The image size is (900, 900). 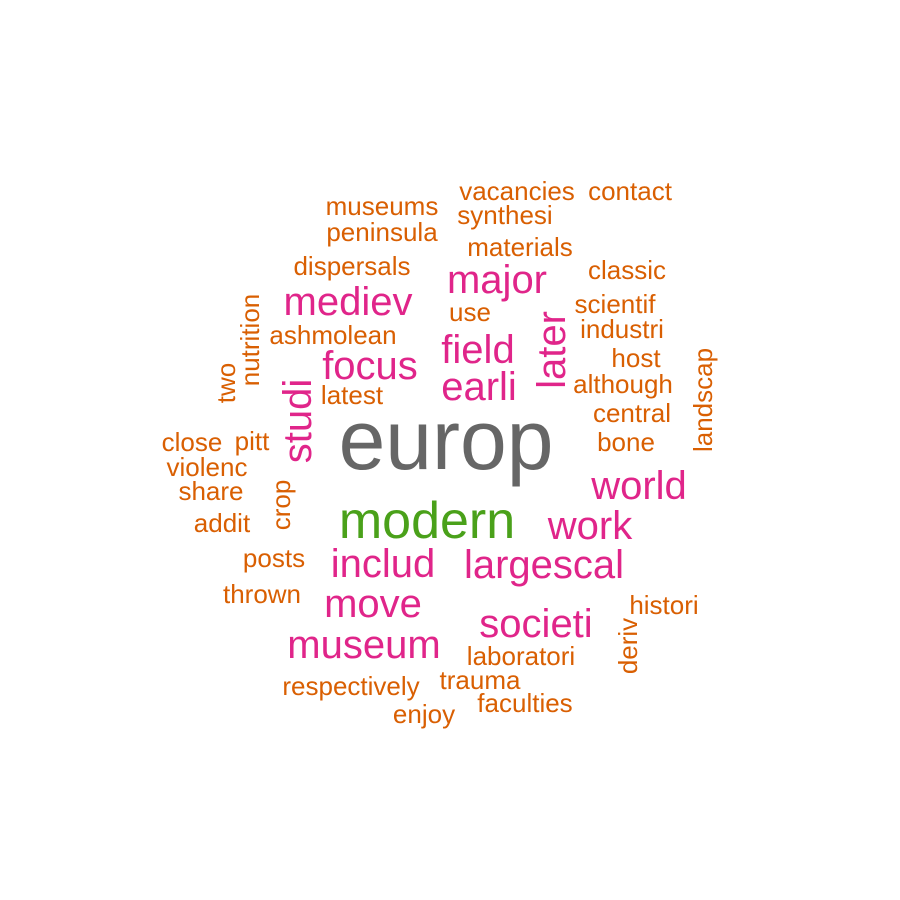 I want to click on word-synthesi: synthesi, so click(x=505, y=215).